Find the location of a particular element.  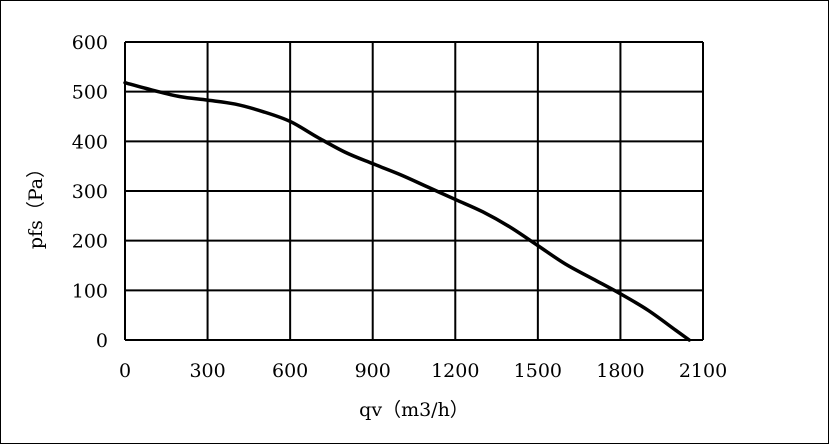

x-tick-label: 0 is located at coordinates (125, 371).